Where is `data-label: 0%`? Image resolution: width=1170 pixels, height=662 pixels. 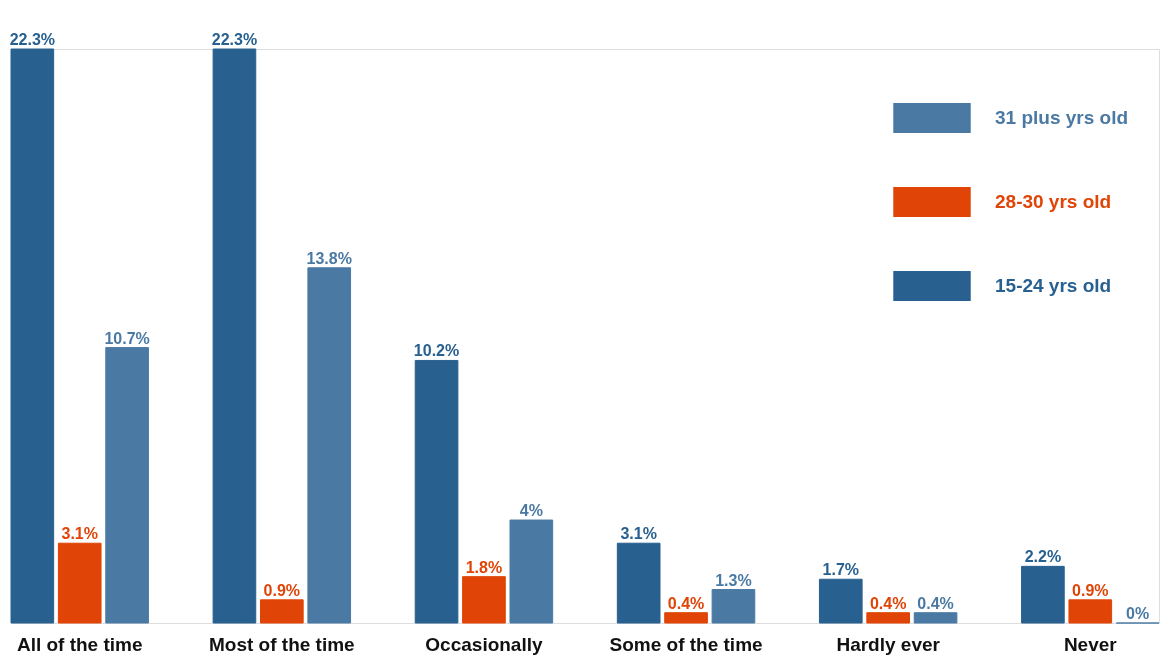 data-label: 0% is located at coordinates (1138, 613).